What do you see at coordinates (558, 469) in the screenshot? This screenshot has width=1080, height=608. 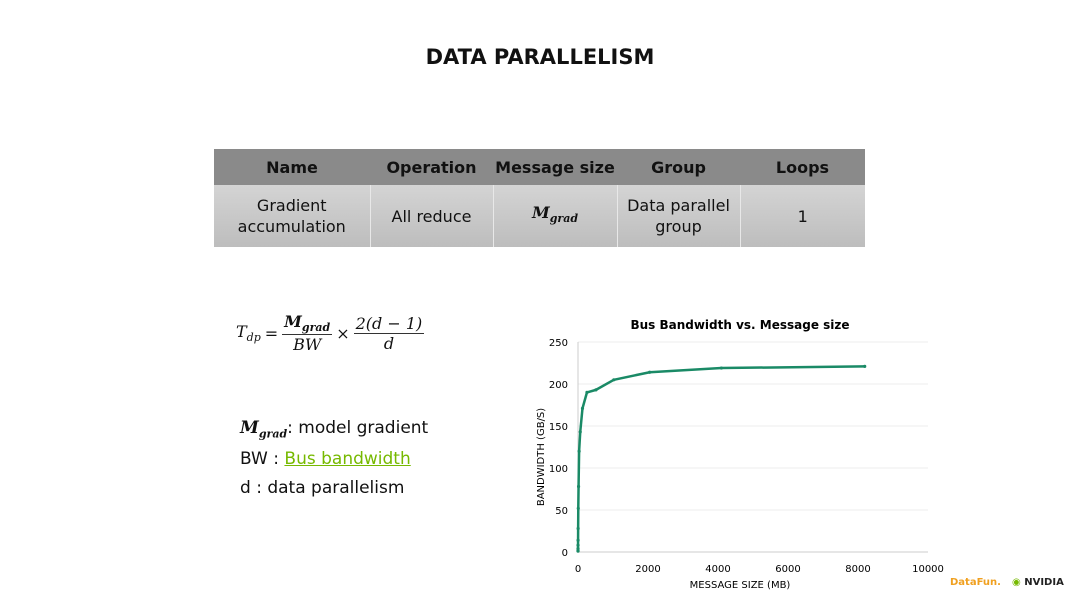 I see `y-tick-label: 100` at bounding box center [558, 469].